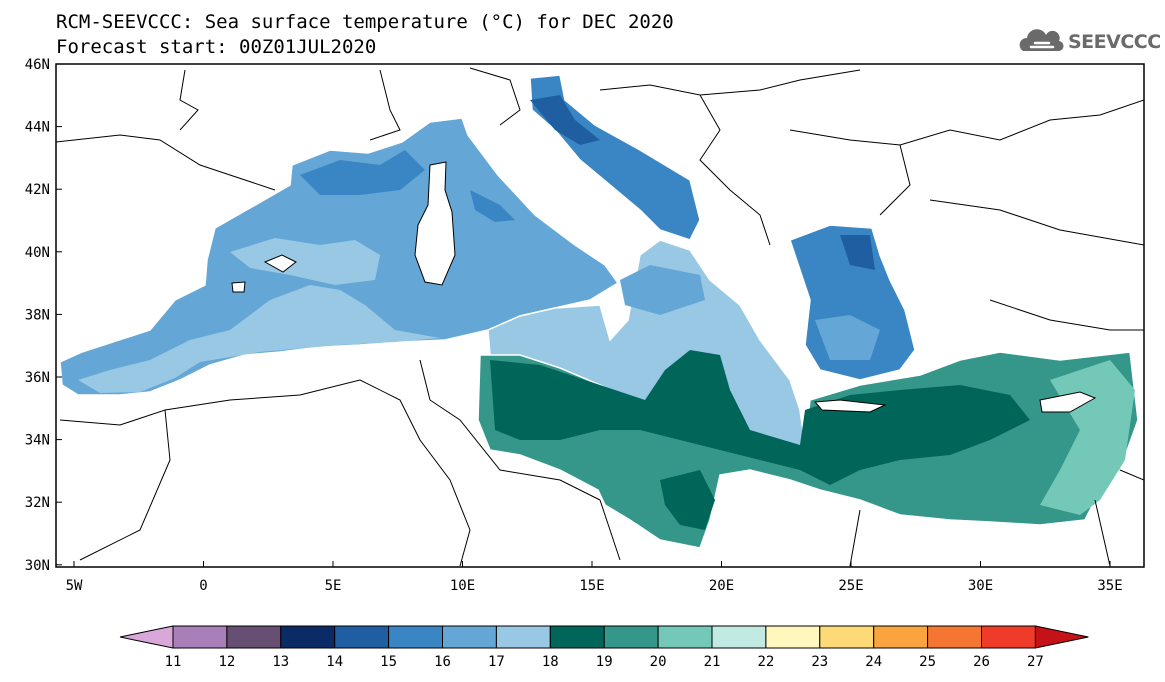  I want to click on lat-label: 30N, so click(37, 566).